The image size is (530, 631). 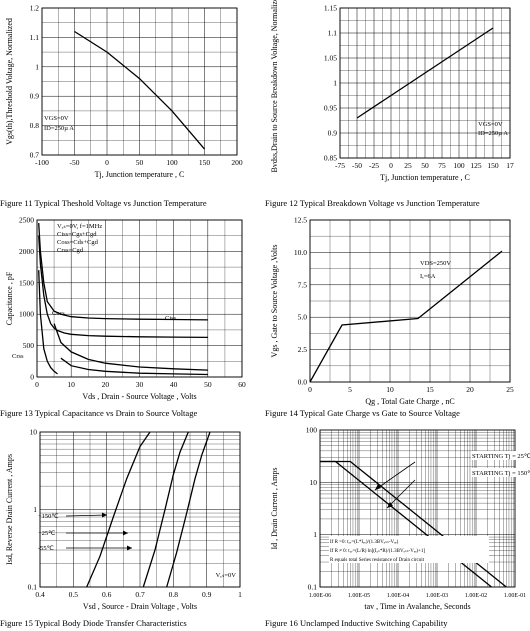 I want to click on x-tick-label: 40, so click(x=174, y=384).